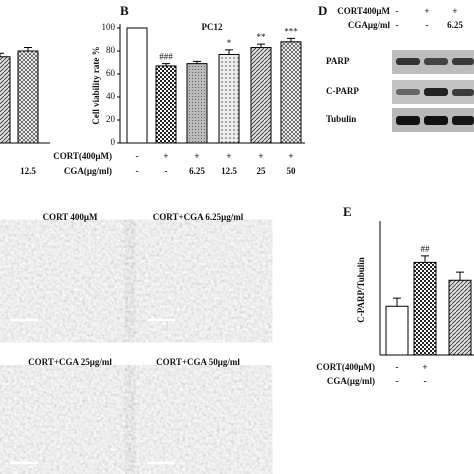  What do you see at coordinates (347, 211) in the screenshot?
I see `panel-label: E` at bounding box center [347, 211].